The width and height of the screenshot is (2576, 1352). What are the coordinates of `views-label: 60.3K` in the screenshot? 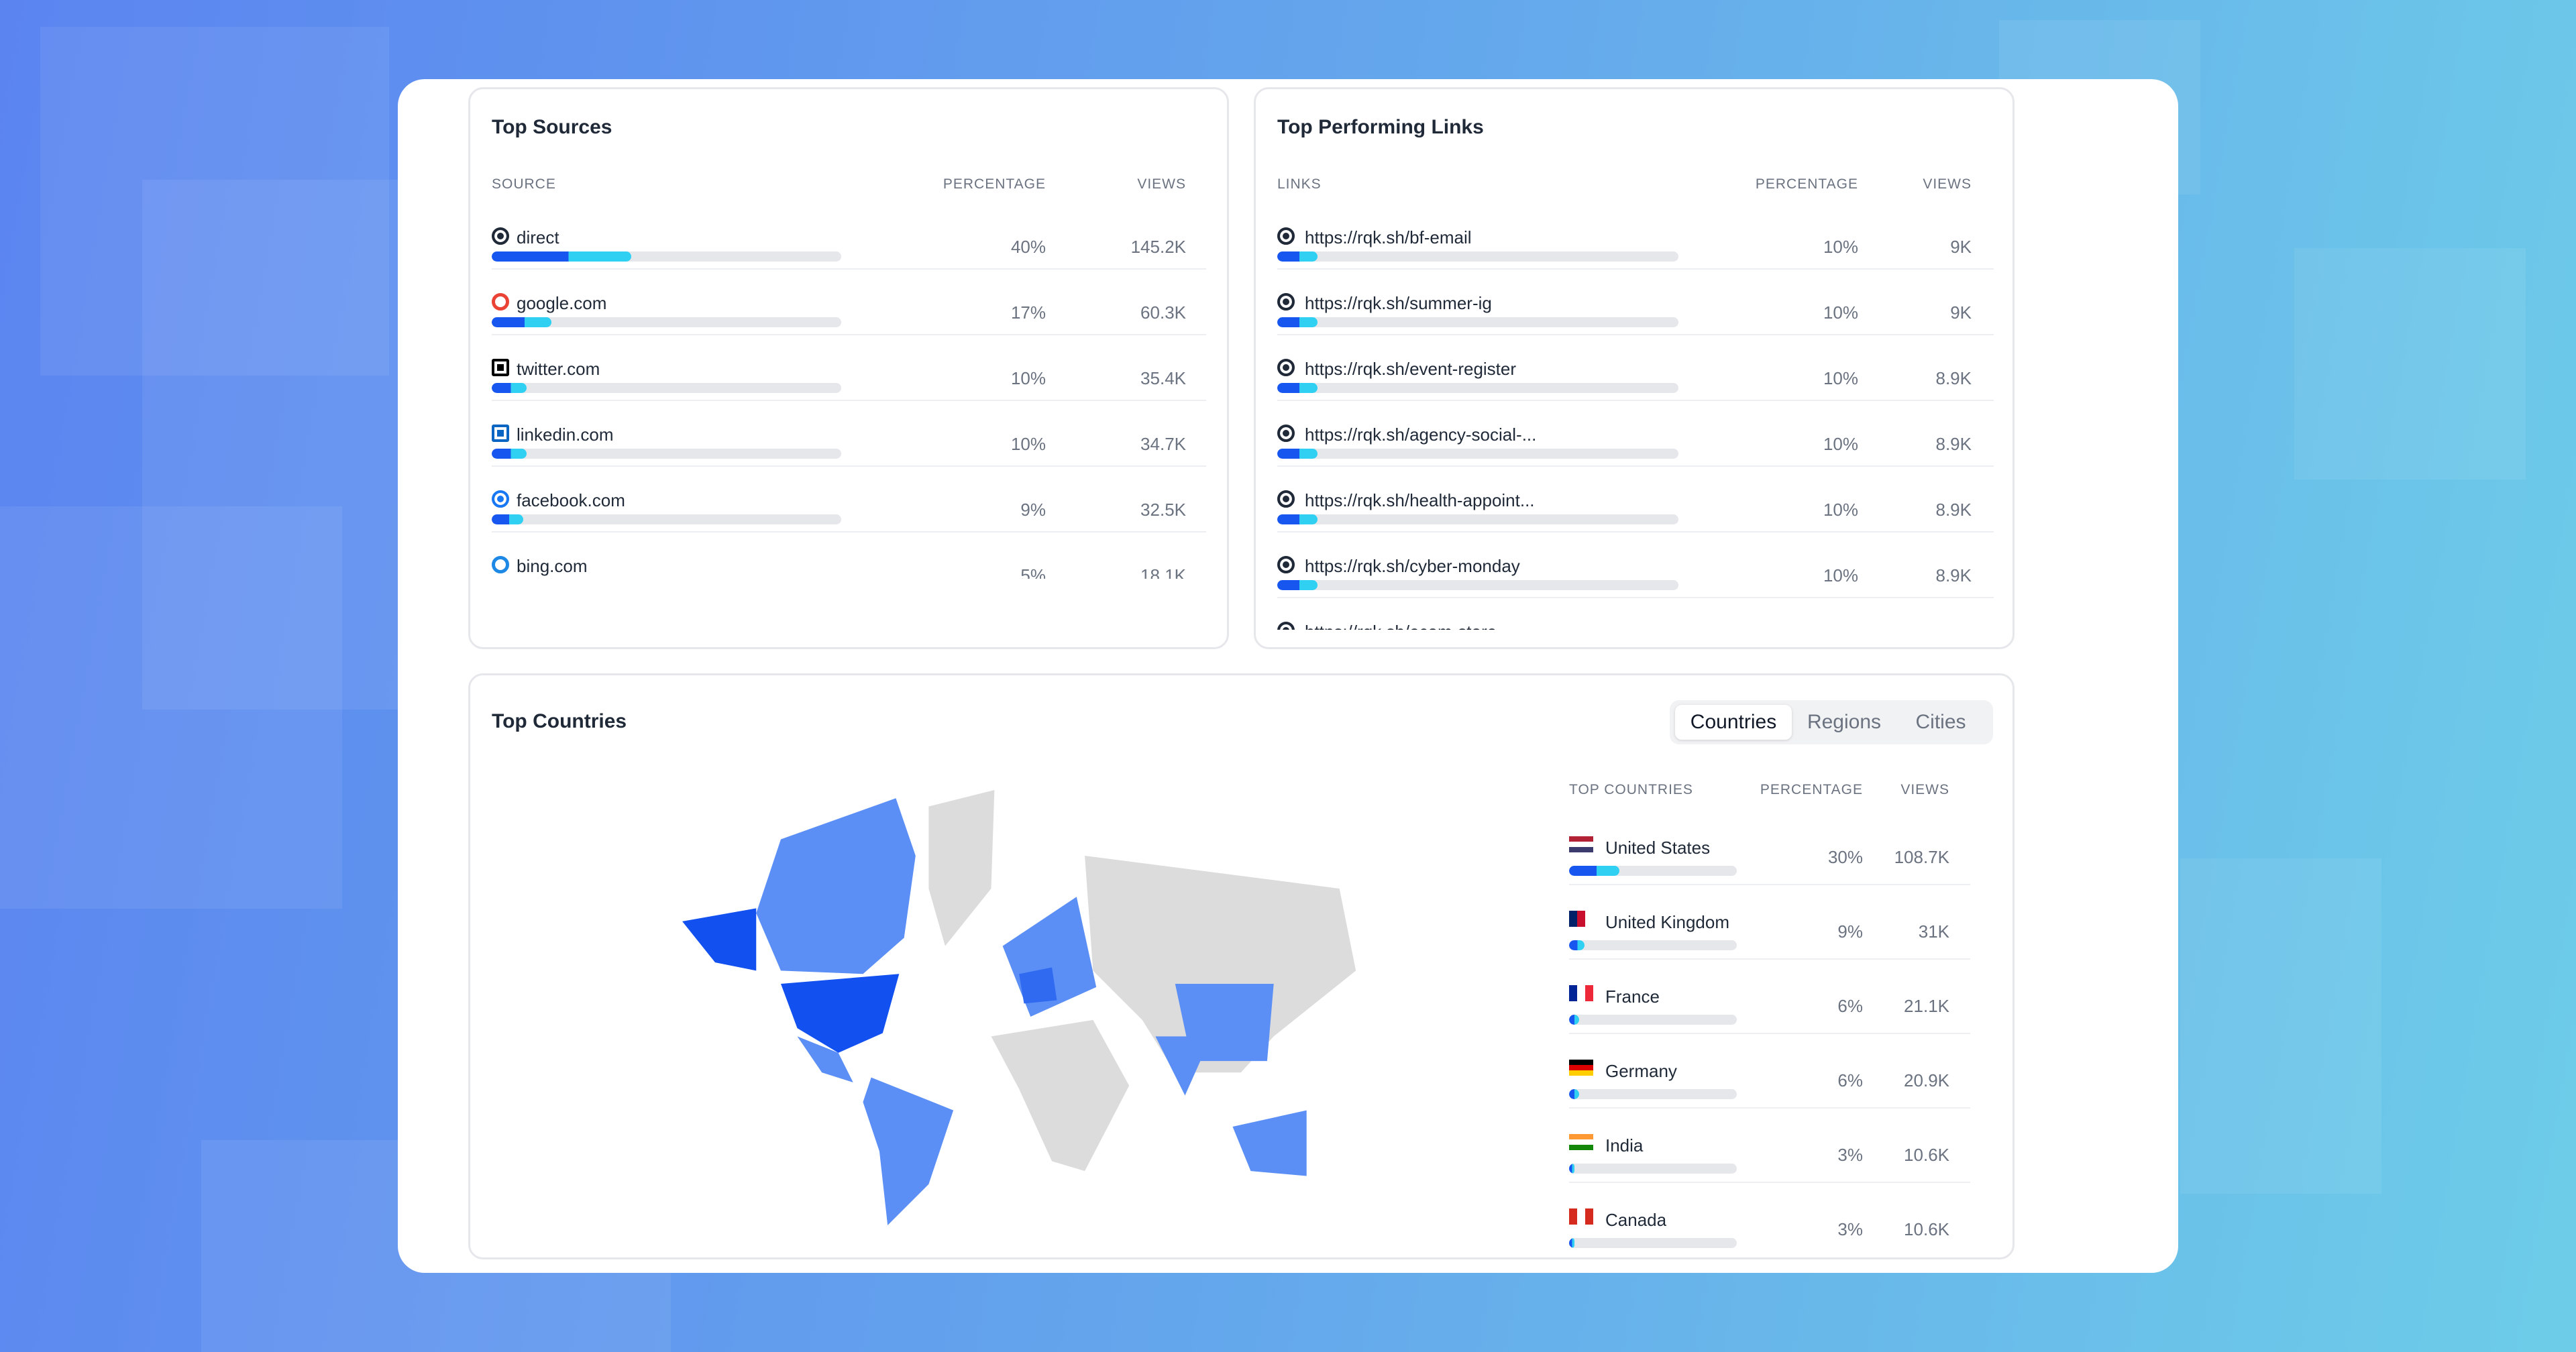 It's located at (1163, 312).